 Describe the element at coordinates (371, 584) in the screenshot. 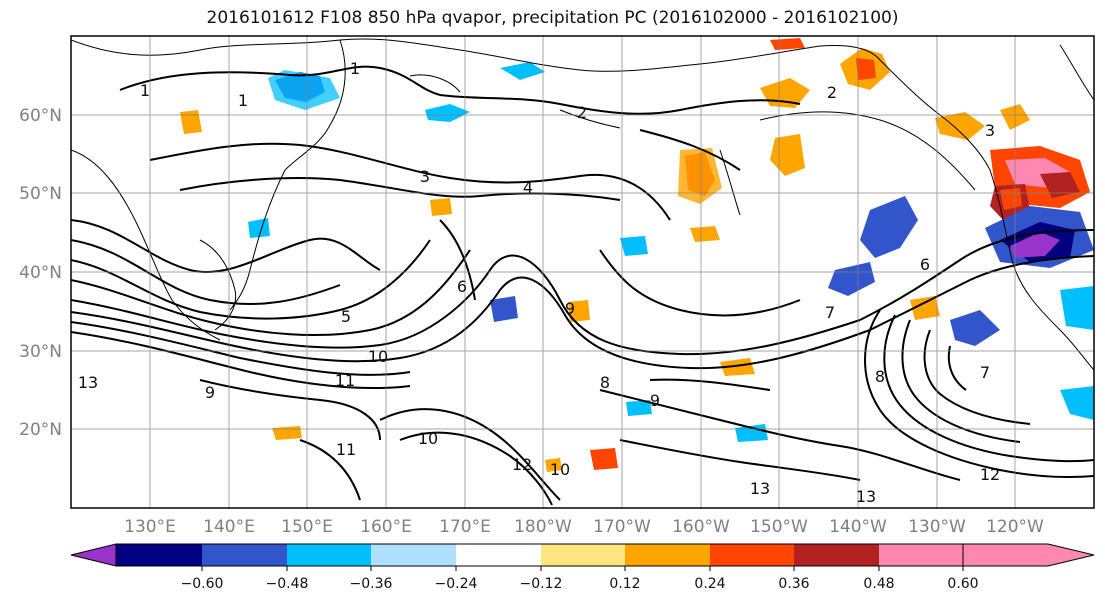

I see `colorbar-tick-label: −0.36` at that location.